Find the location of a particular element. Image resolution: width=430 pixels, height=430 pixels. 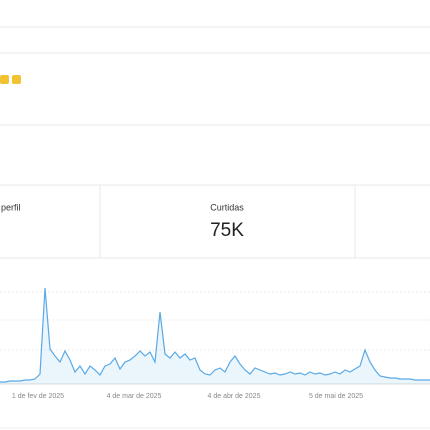

metric-label: perfil is located at coordinates (11, 207).